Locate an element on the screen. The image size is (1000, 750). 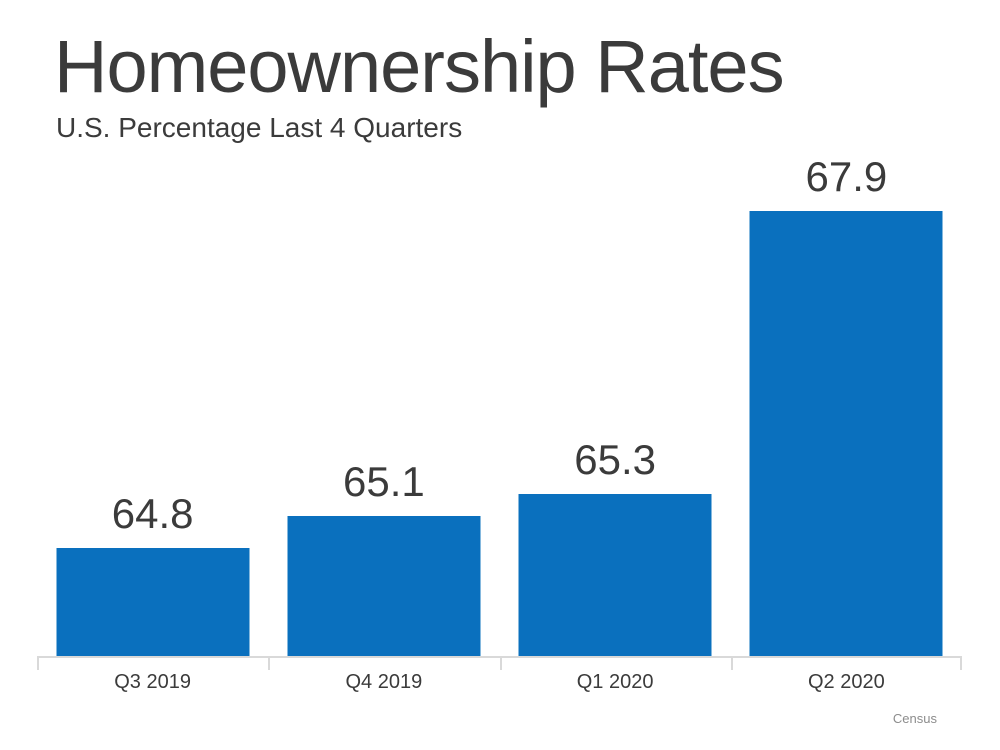
chart-title: Homeownership Rates is located at coordinates (419, 66).